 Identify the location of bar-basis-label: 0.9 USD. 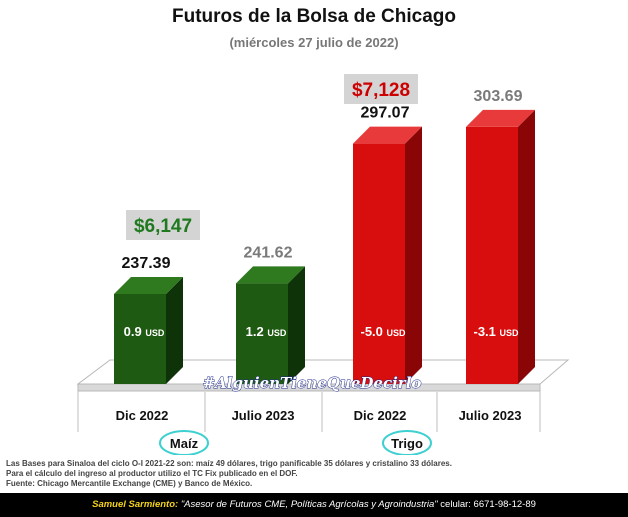
(144, 331).